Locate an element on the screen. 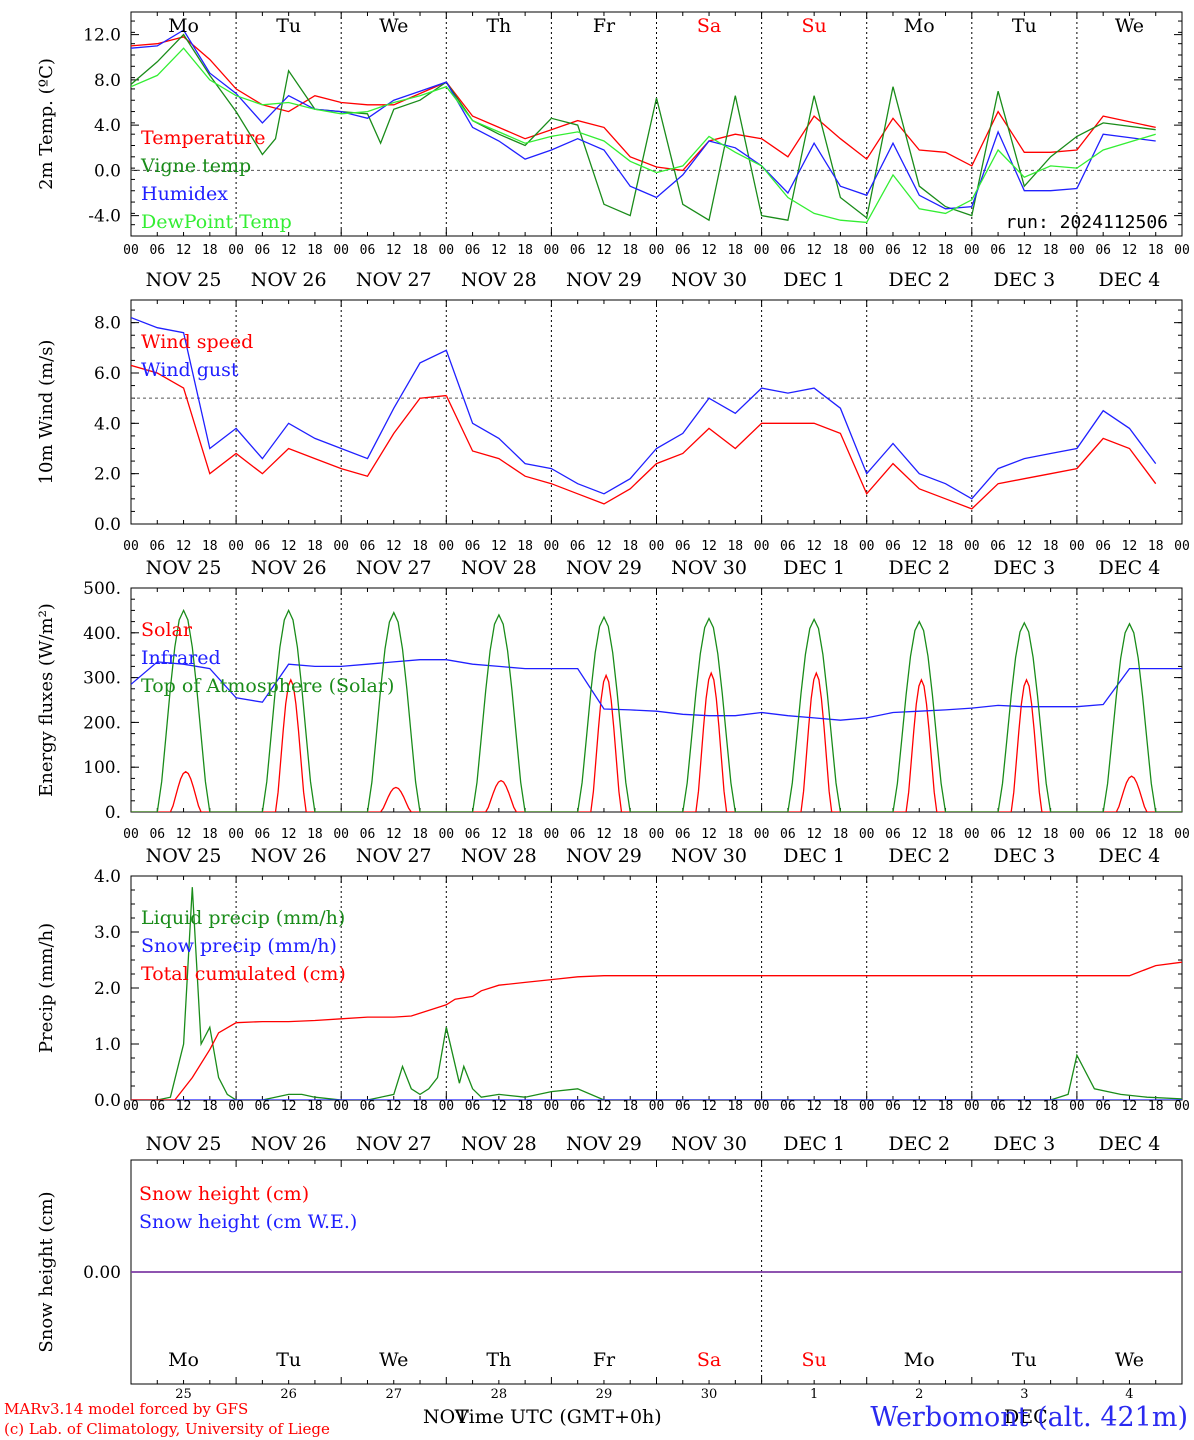 Image resolution: width=1194 pixels, height=1440 pixels. legend-humidex: Humidex is located at coordinates (184, 194).